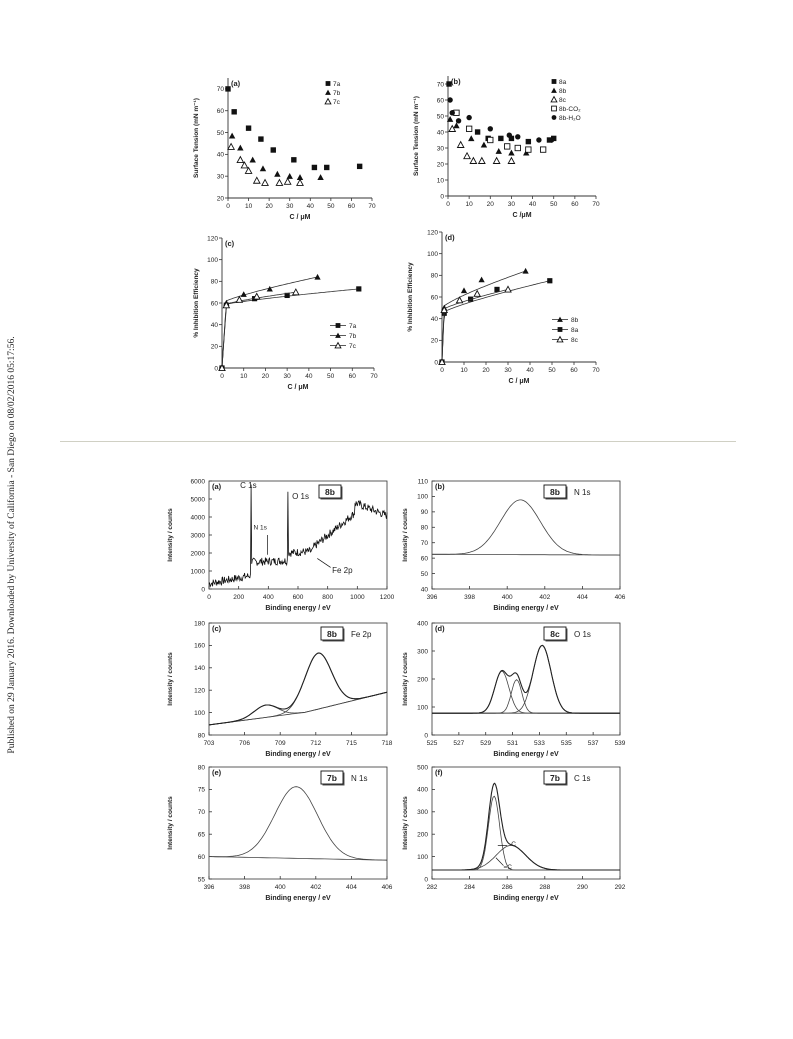  What do you see at coordinates (353, 336) in the screenshot?
I see `legend-entry: 7b` at bounding box center [353, 336].